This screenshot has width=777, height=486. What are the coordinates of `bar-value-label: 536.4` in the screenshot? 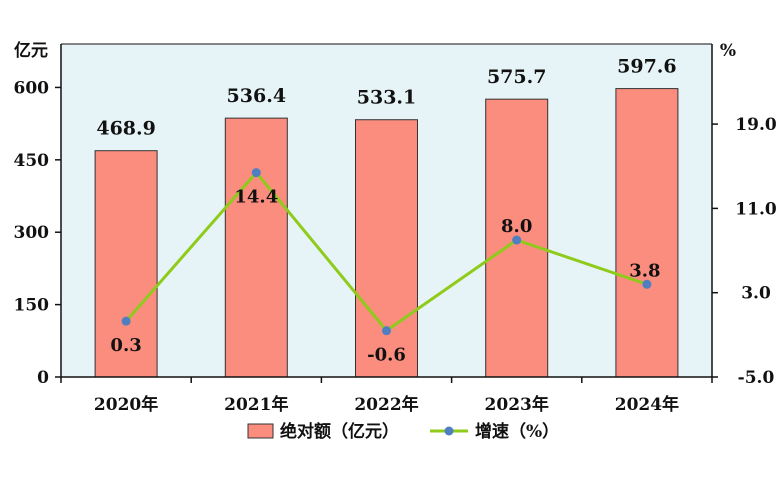 It's located at (257, 96).